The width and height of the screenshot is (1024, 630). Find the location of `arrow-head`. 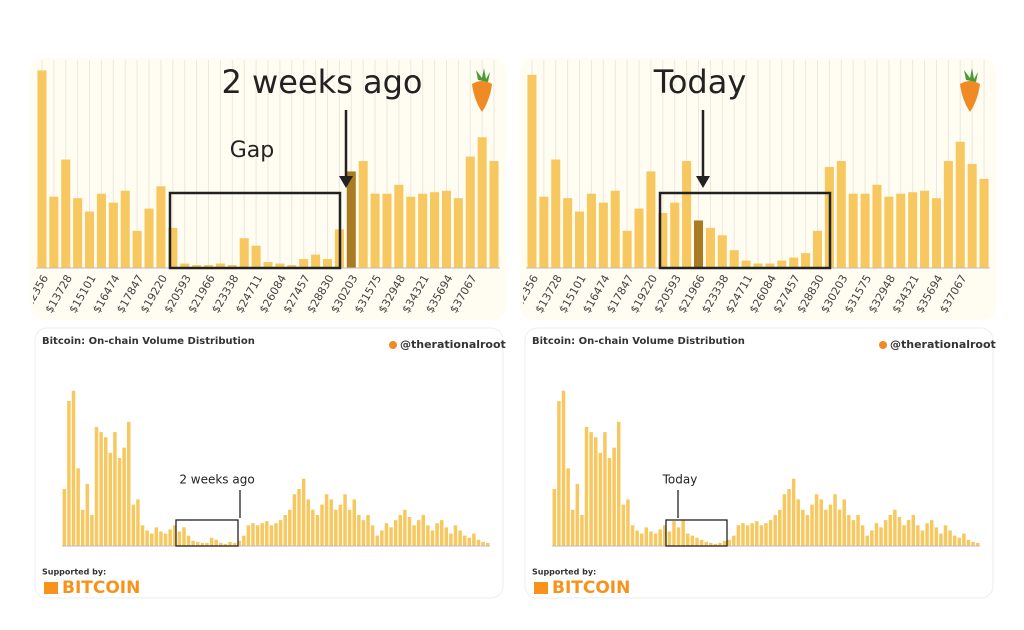

arrow-head is located at coordinates (346, 182).